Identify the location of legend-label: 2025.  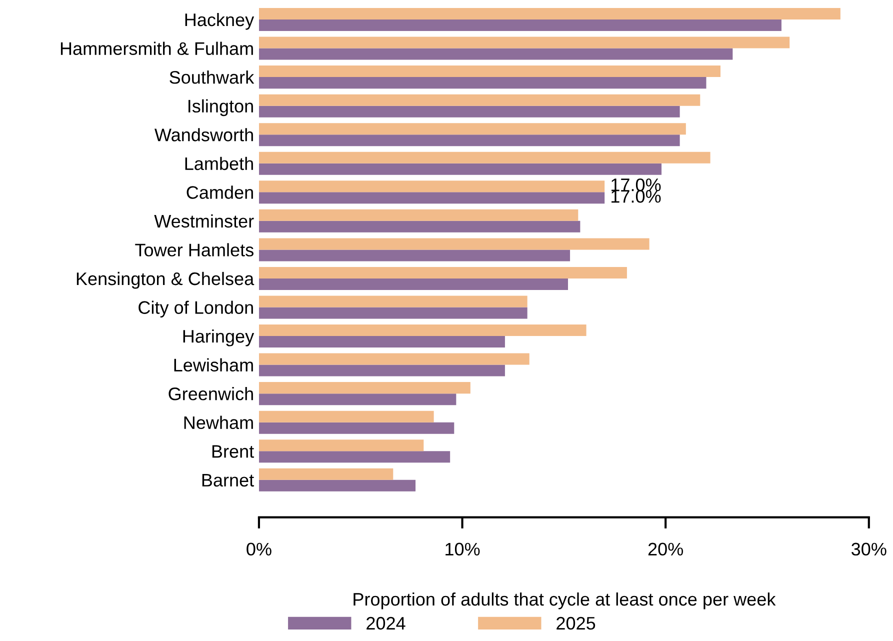
(576, 623).